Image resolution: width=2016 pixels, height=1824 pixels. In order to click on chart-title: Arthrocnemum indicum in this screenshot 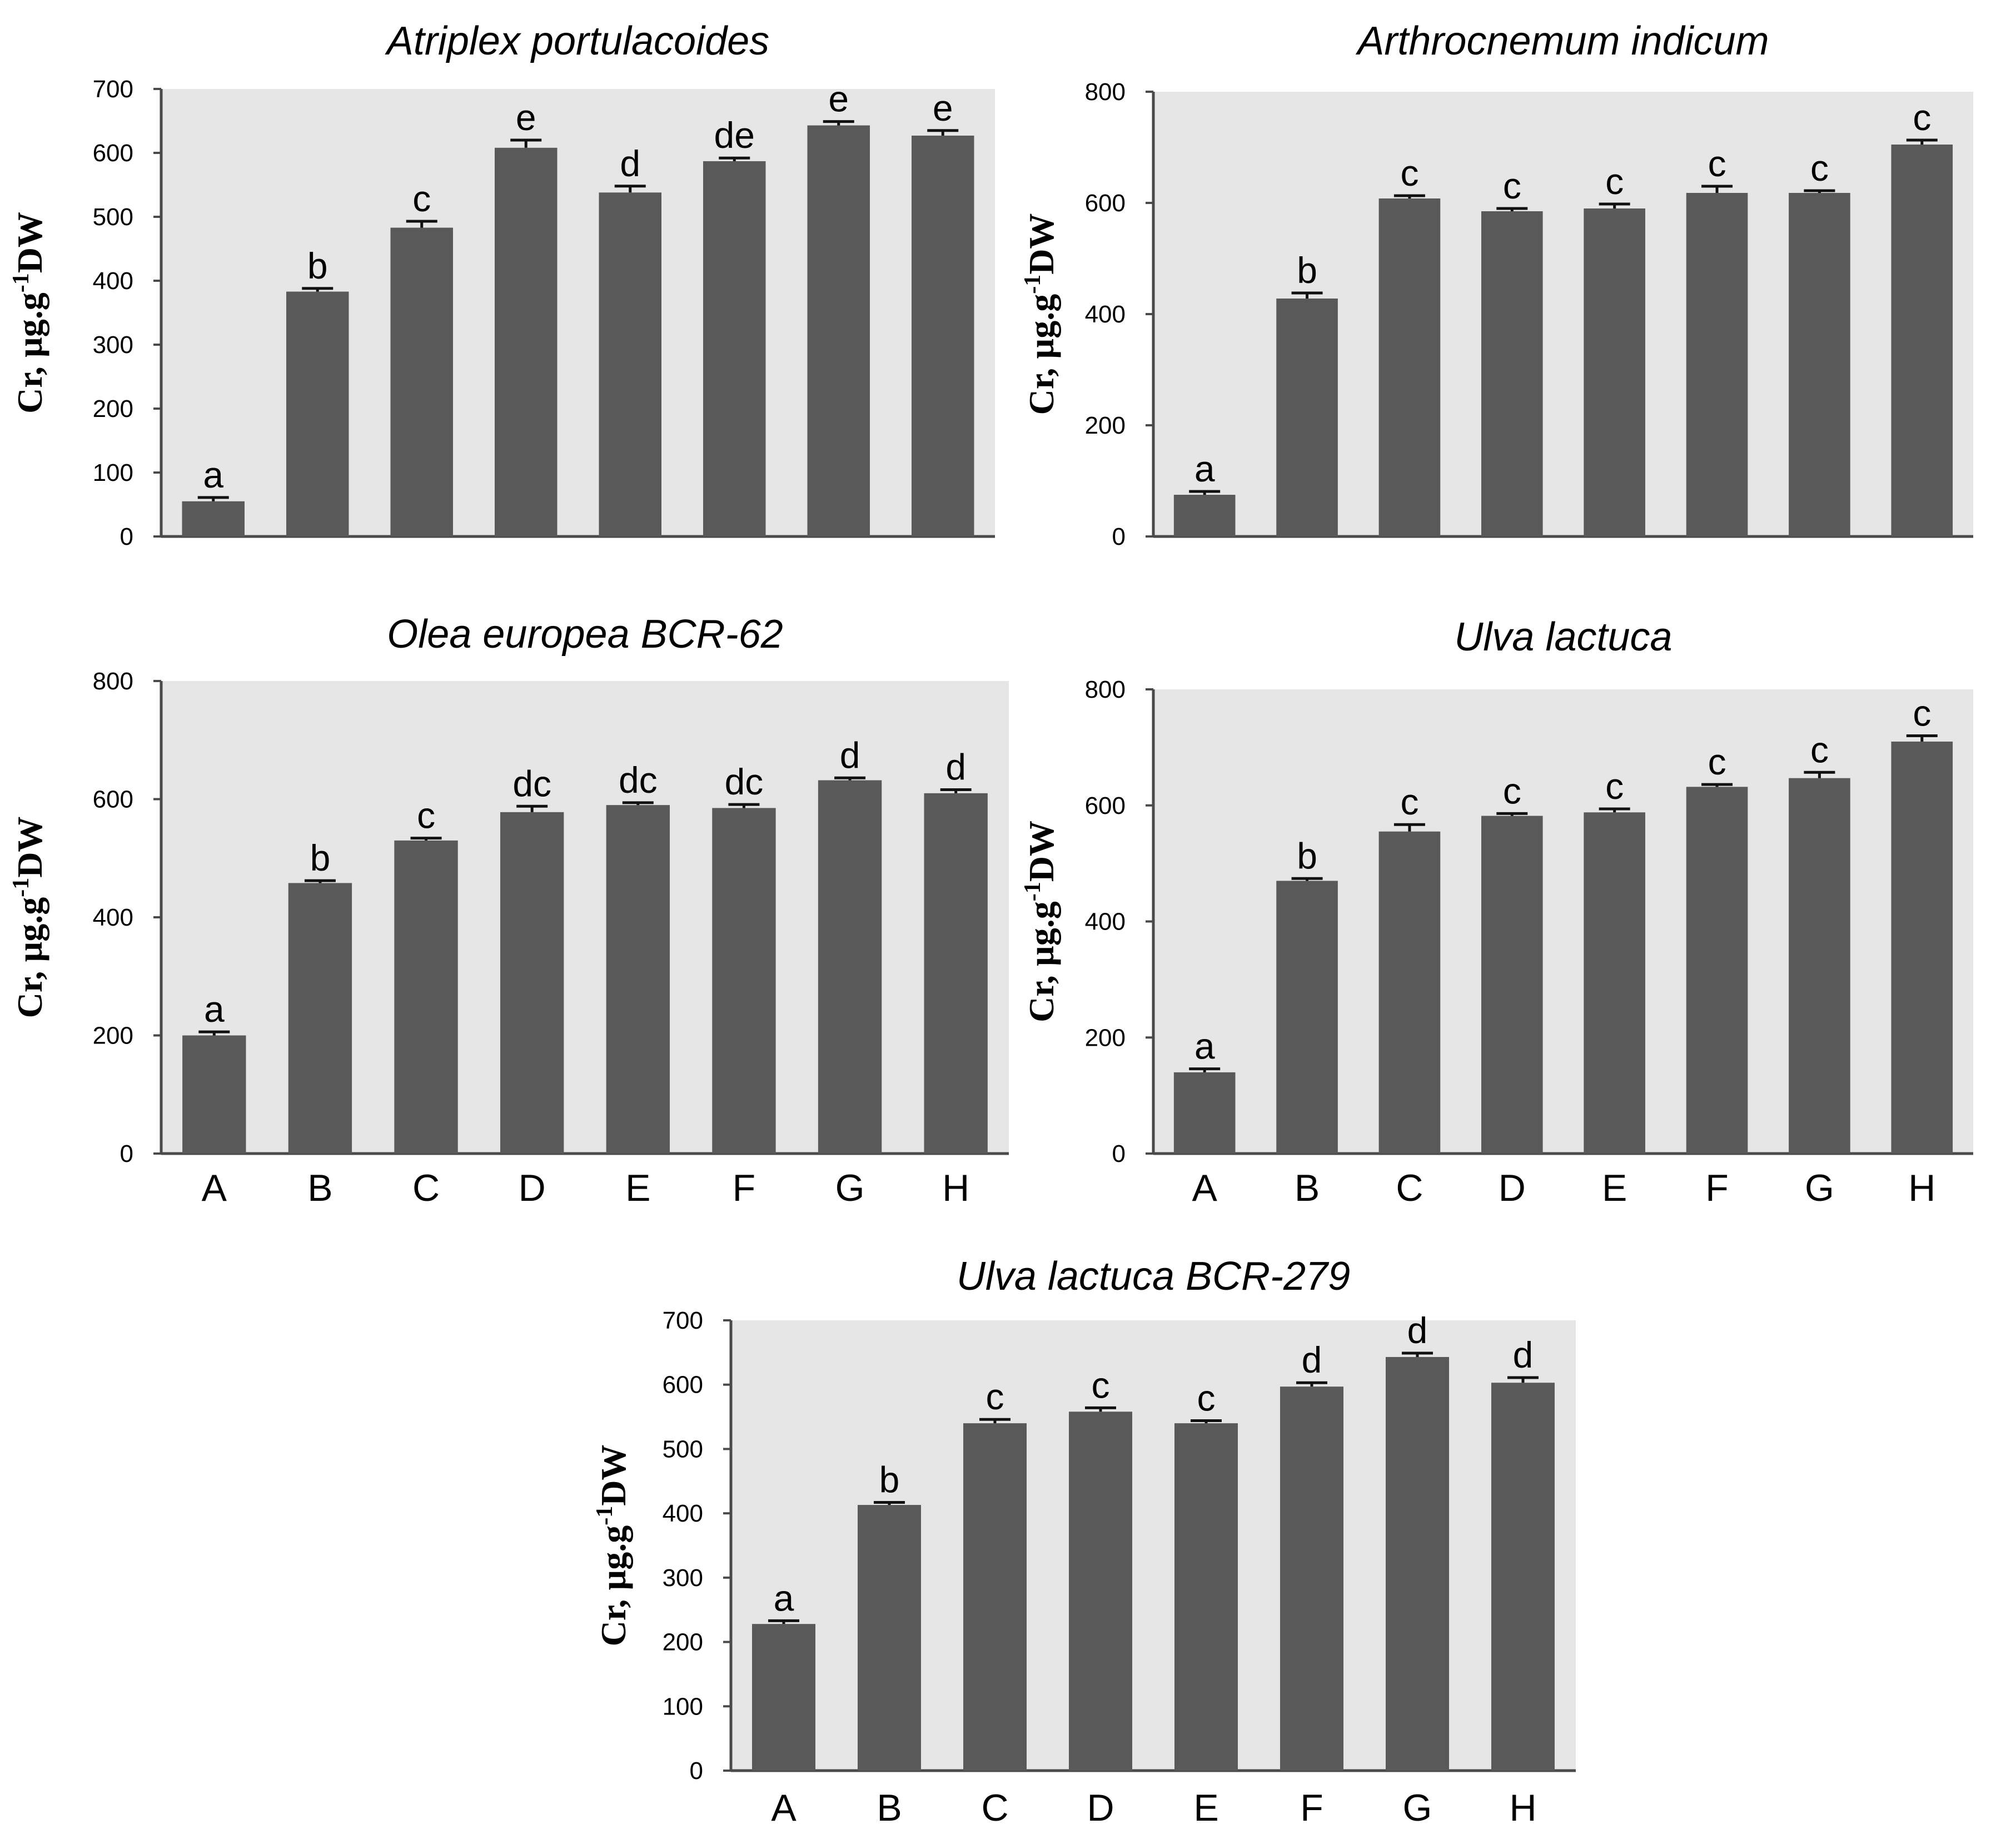, I will do `click(1562, 41)`.